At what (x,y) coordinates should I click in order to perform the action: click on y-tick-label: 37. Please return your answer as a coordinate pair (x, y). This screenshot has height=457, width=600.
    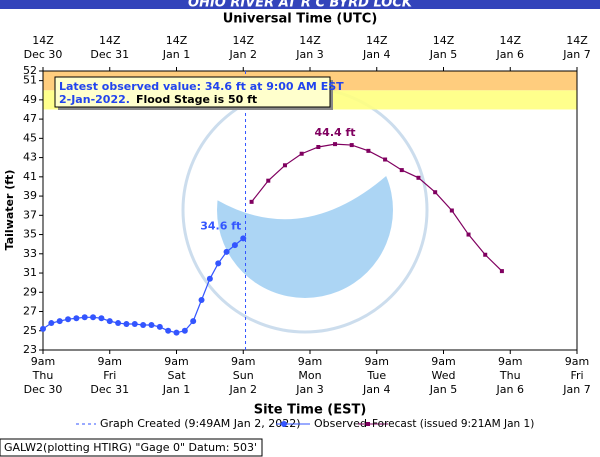
    Looking at the image, I should click on (30, 214).